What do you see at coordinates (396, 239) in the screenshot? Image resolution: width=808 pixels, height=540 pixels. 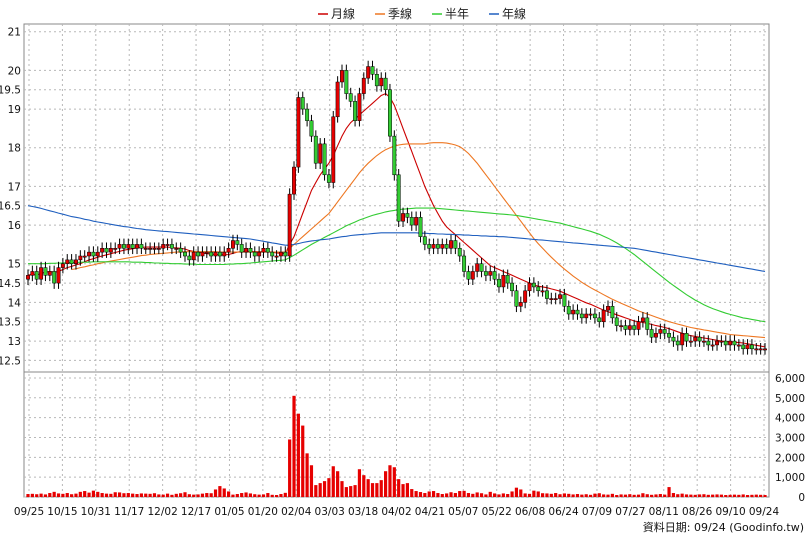 I see `ma-year-line` at bounding box center [396, 239].